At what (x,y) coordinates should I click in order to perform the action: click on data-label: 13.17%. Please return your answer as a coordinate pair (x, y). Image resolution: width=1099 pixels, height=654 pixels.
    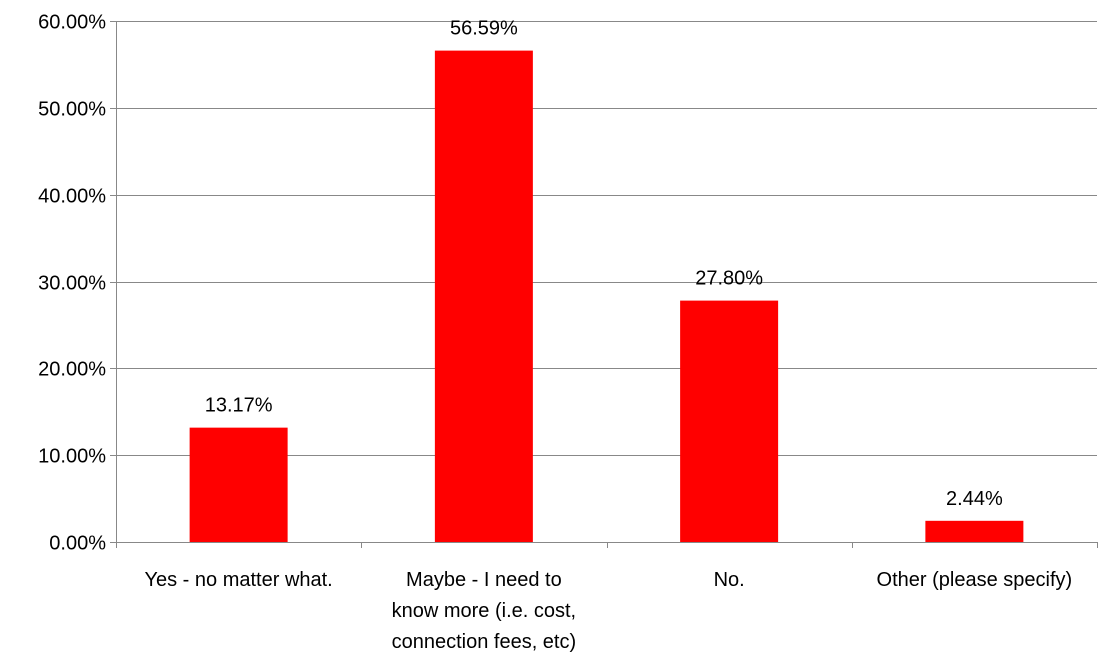
    Looking at the image, I should click on (239, 406).